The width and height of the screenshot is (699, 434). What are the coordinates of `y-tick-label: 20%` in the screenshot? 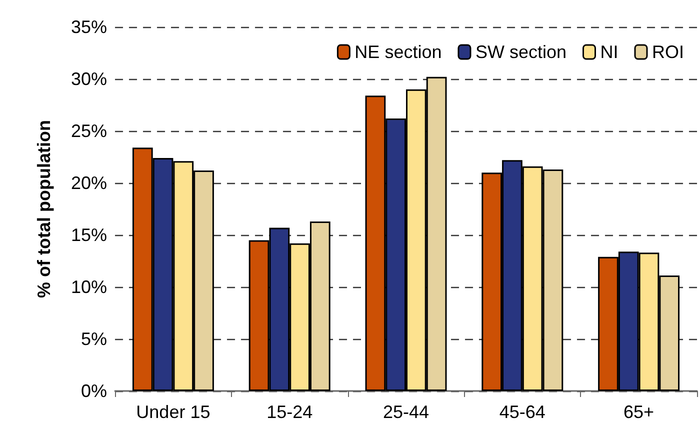 It's located at (88, 183).